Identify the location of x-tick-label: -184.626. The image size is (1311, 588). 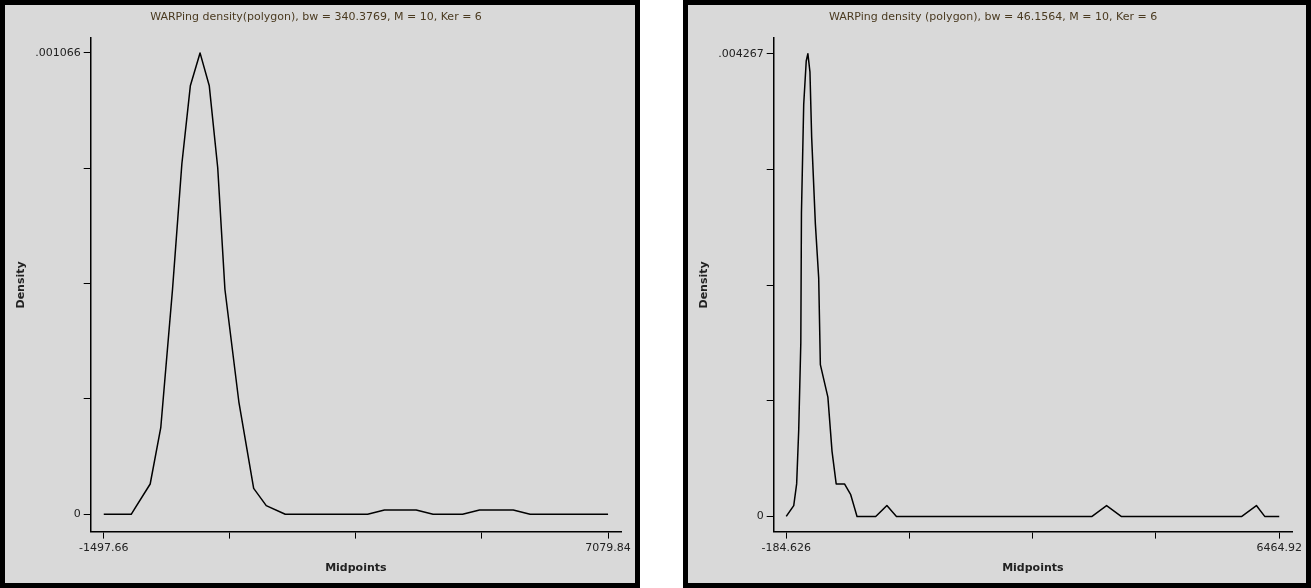
(786, 548).